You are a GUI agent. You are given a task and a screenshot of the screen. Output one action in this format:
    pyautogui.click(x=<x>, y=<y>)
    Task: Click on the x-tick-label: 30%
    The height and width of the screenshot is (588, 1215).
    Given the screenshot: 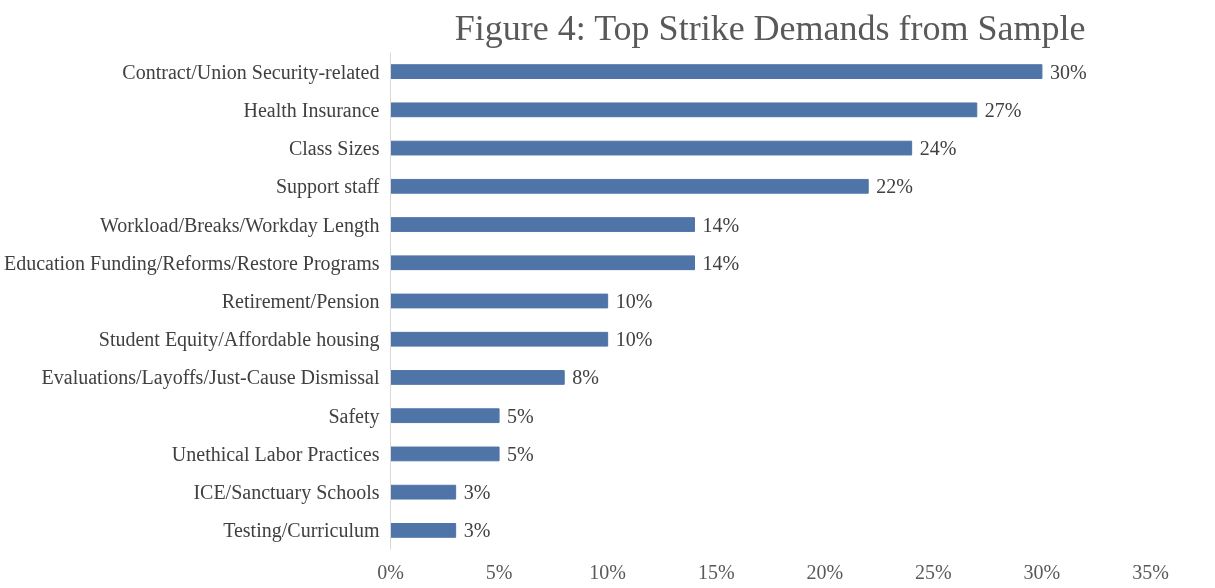 What is the action you would take?
    pyautogui.click(x=1042, y=571)
    